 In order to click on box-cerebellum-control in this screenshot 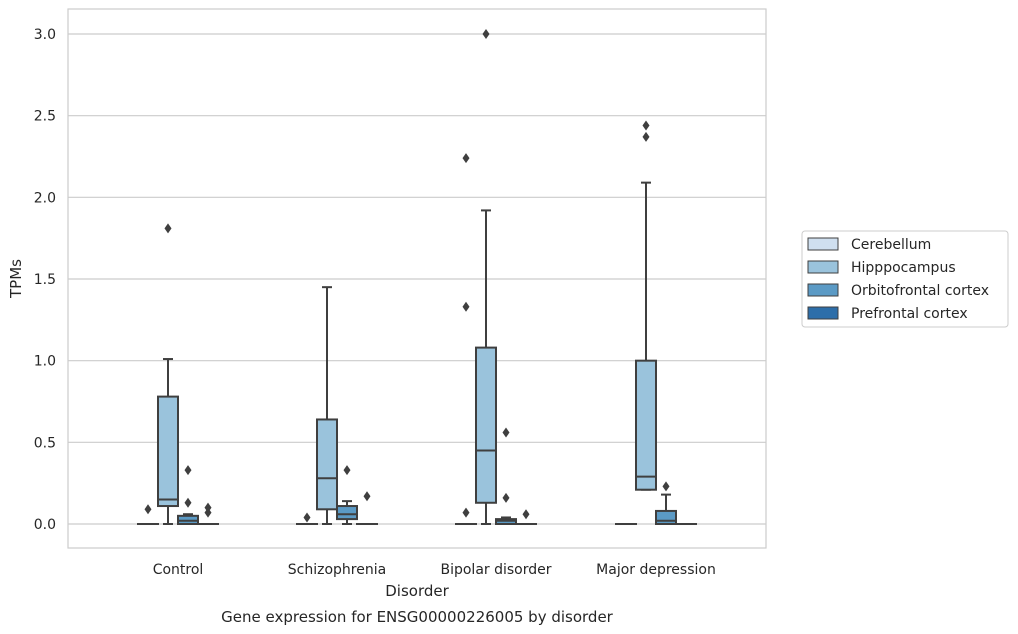, I will do `click(148, 515)`.